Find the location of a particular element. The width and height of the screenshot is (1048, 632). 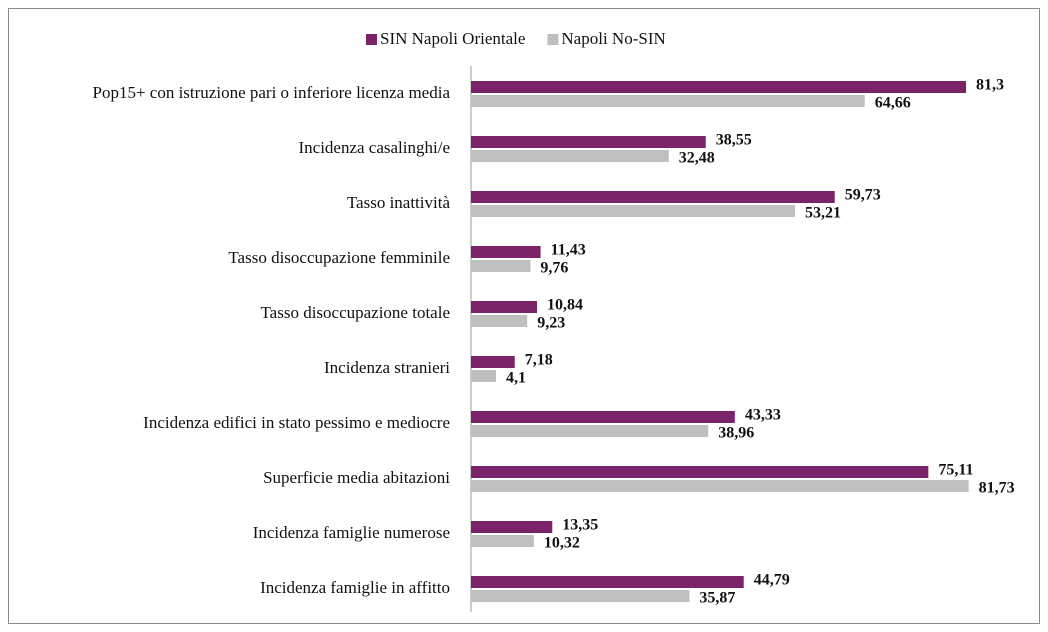

value-label: 75,11 is located at coordinates (955, 470).